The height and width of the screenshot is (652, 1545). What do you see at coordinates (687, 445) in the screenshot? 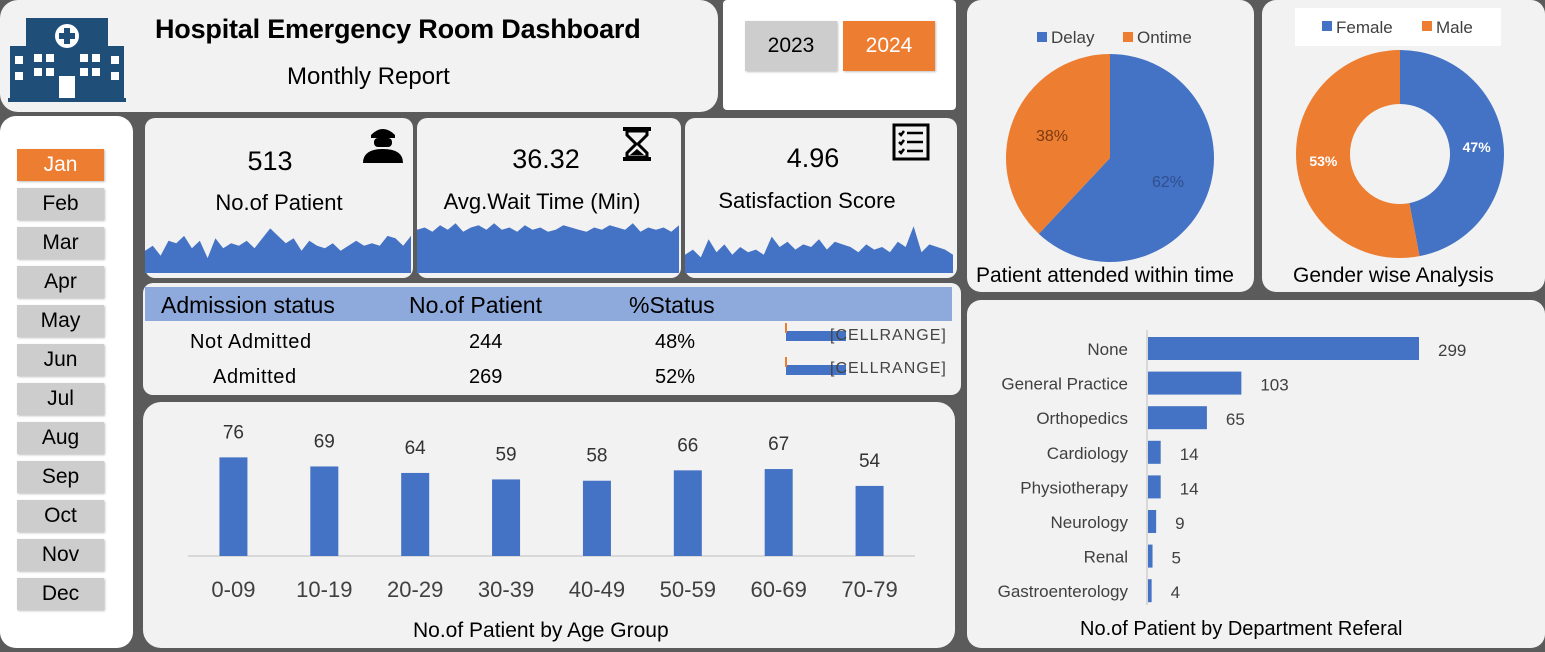
I see `age-bar-value: 66` at bounding box center [687, 445].